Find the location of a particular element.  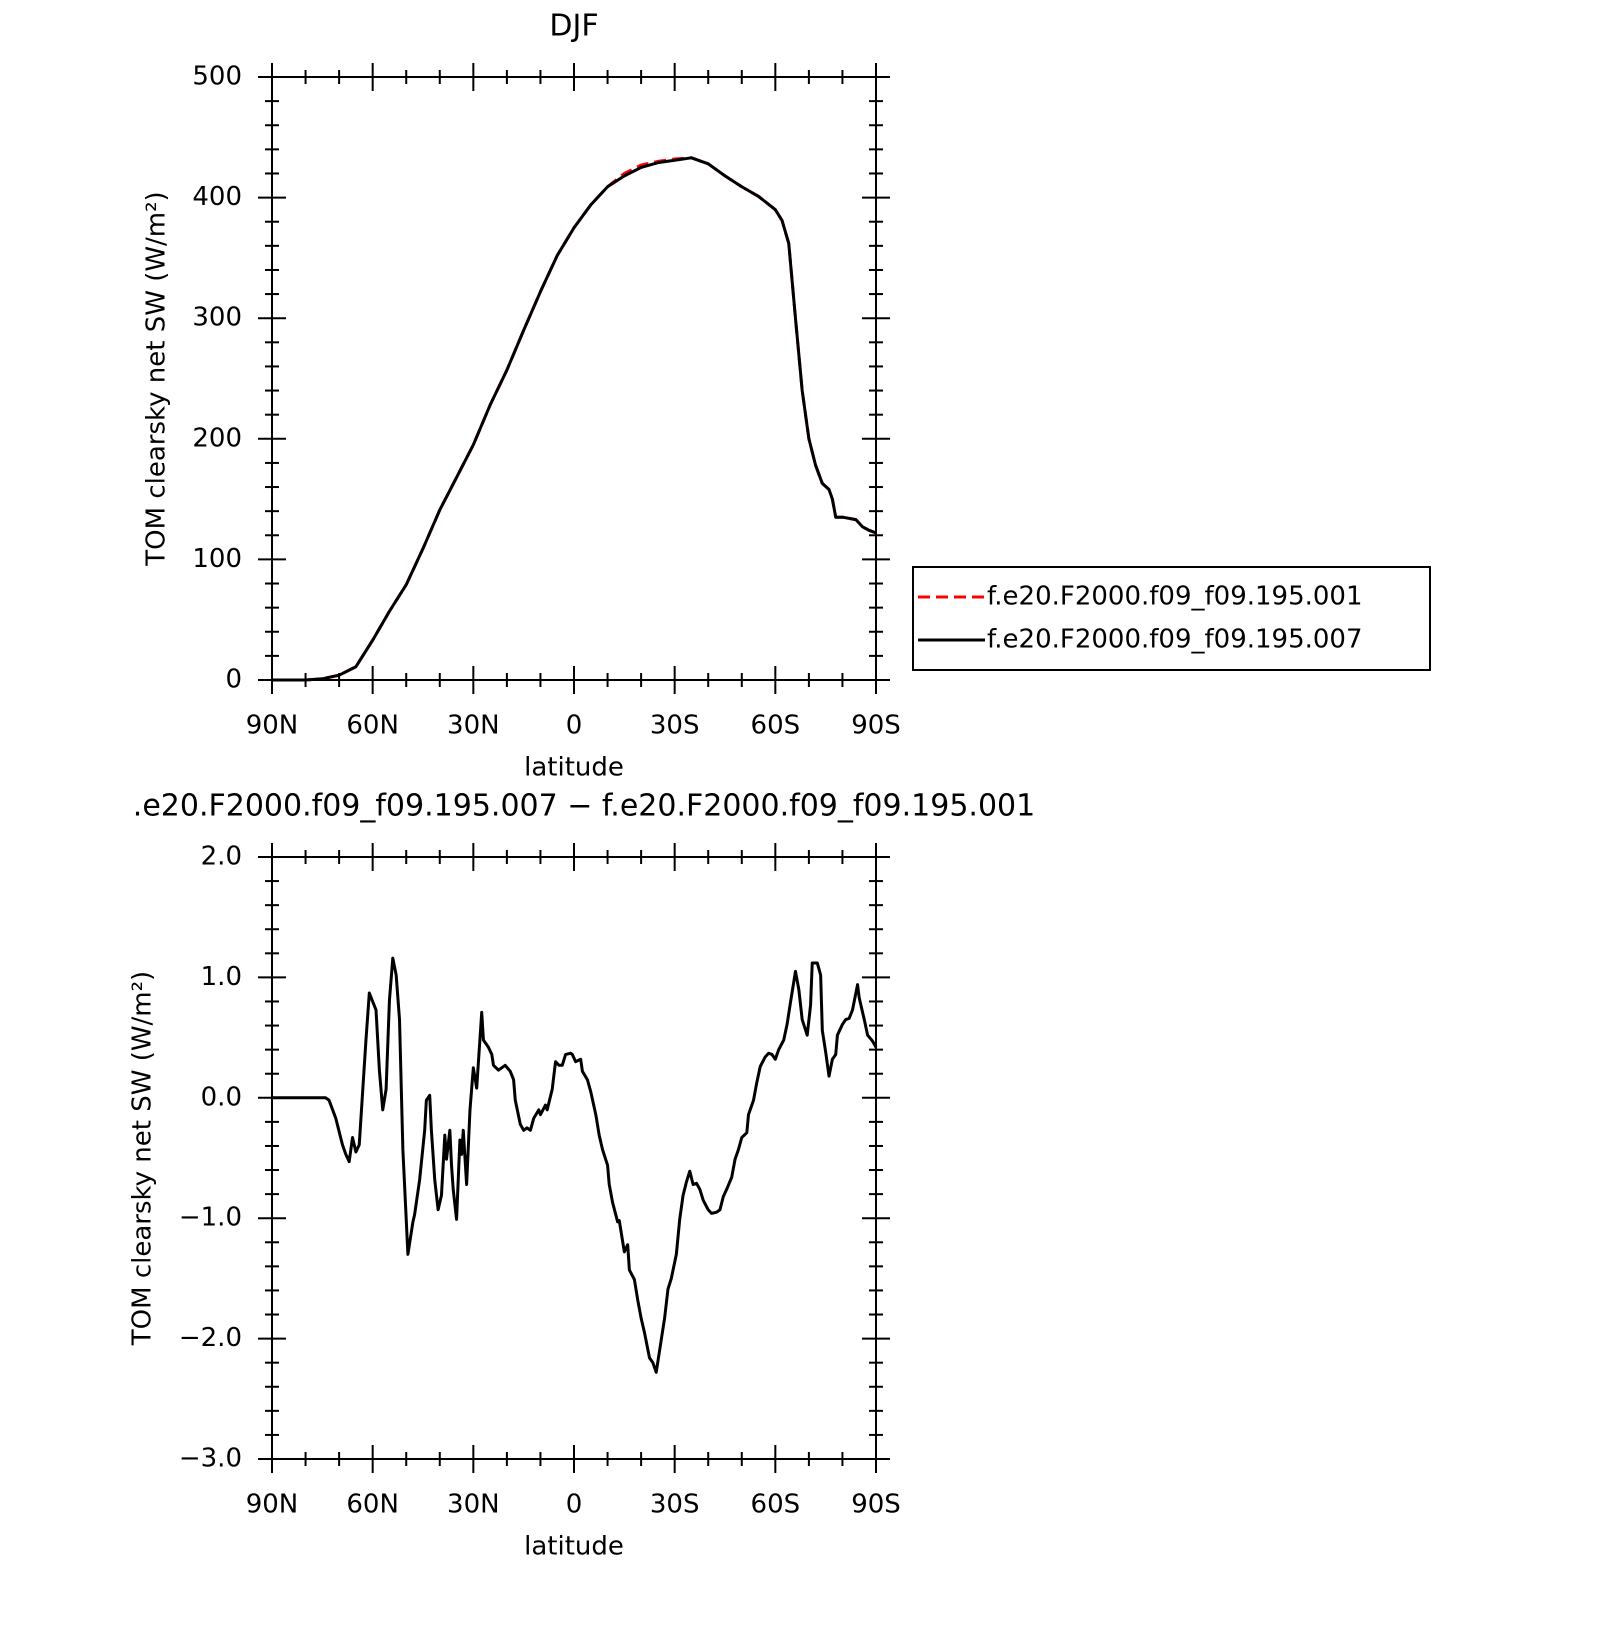

y-tick-label: 0.0 is located at coordinates (221, 1097).